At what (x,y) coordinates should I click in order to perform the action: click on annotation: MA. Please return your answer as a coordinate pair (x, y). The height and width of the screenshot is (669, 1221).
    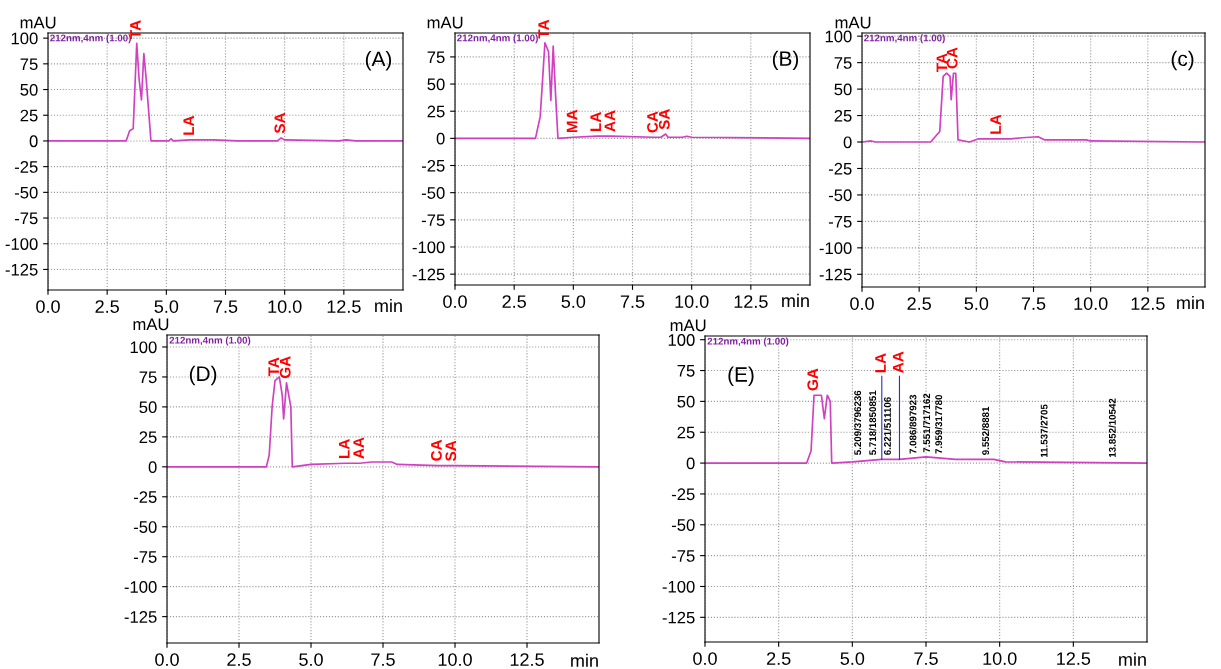
    Looking at the image, I should click on (572, 121).